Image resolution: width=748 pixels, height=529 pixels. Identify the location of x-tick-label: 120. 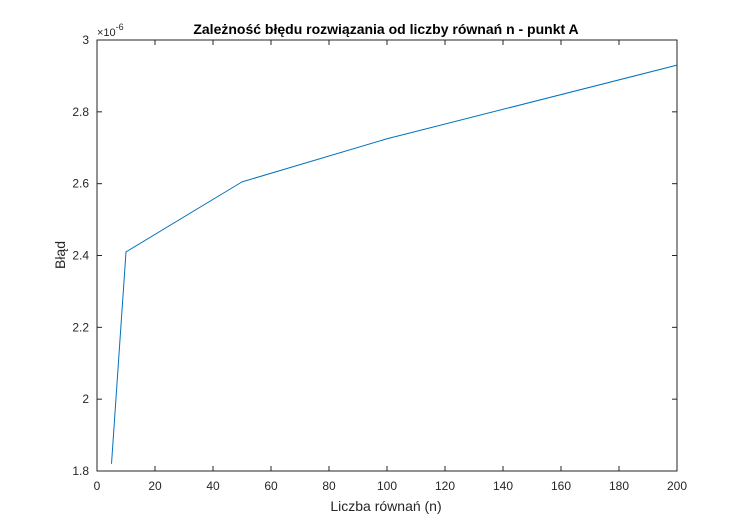
(445, 486).